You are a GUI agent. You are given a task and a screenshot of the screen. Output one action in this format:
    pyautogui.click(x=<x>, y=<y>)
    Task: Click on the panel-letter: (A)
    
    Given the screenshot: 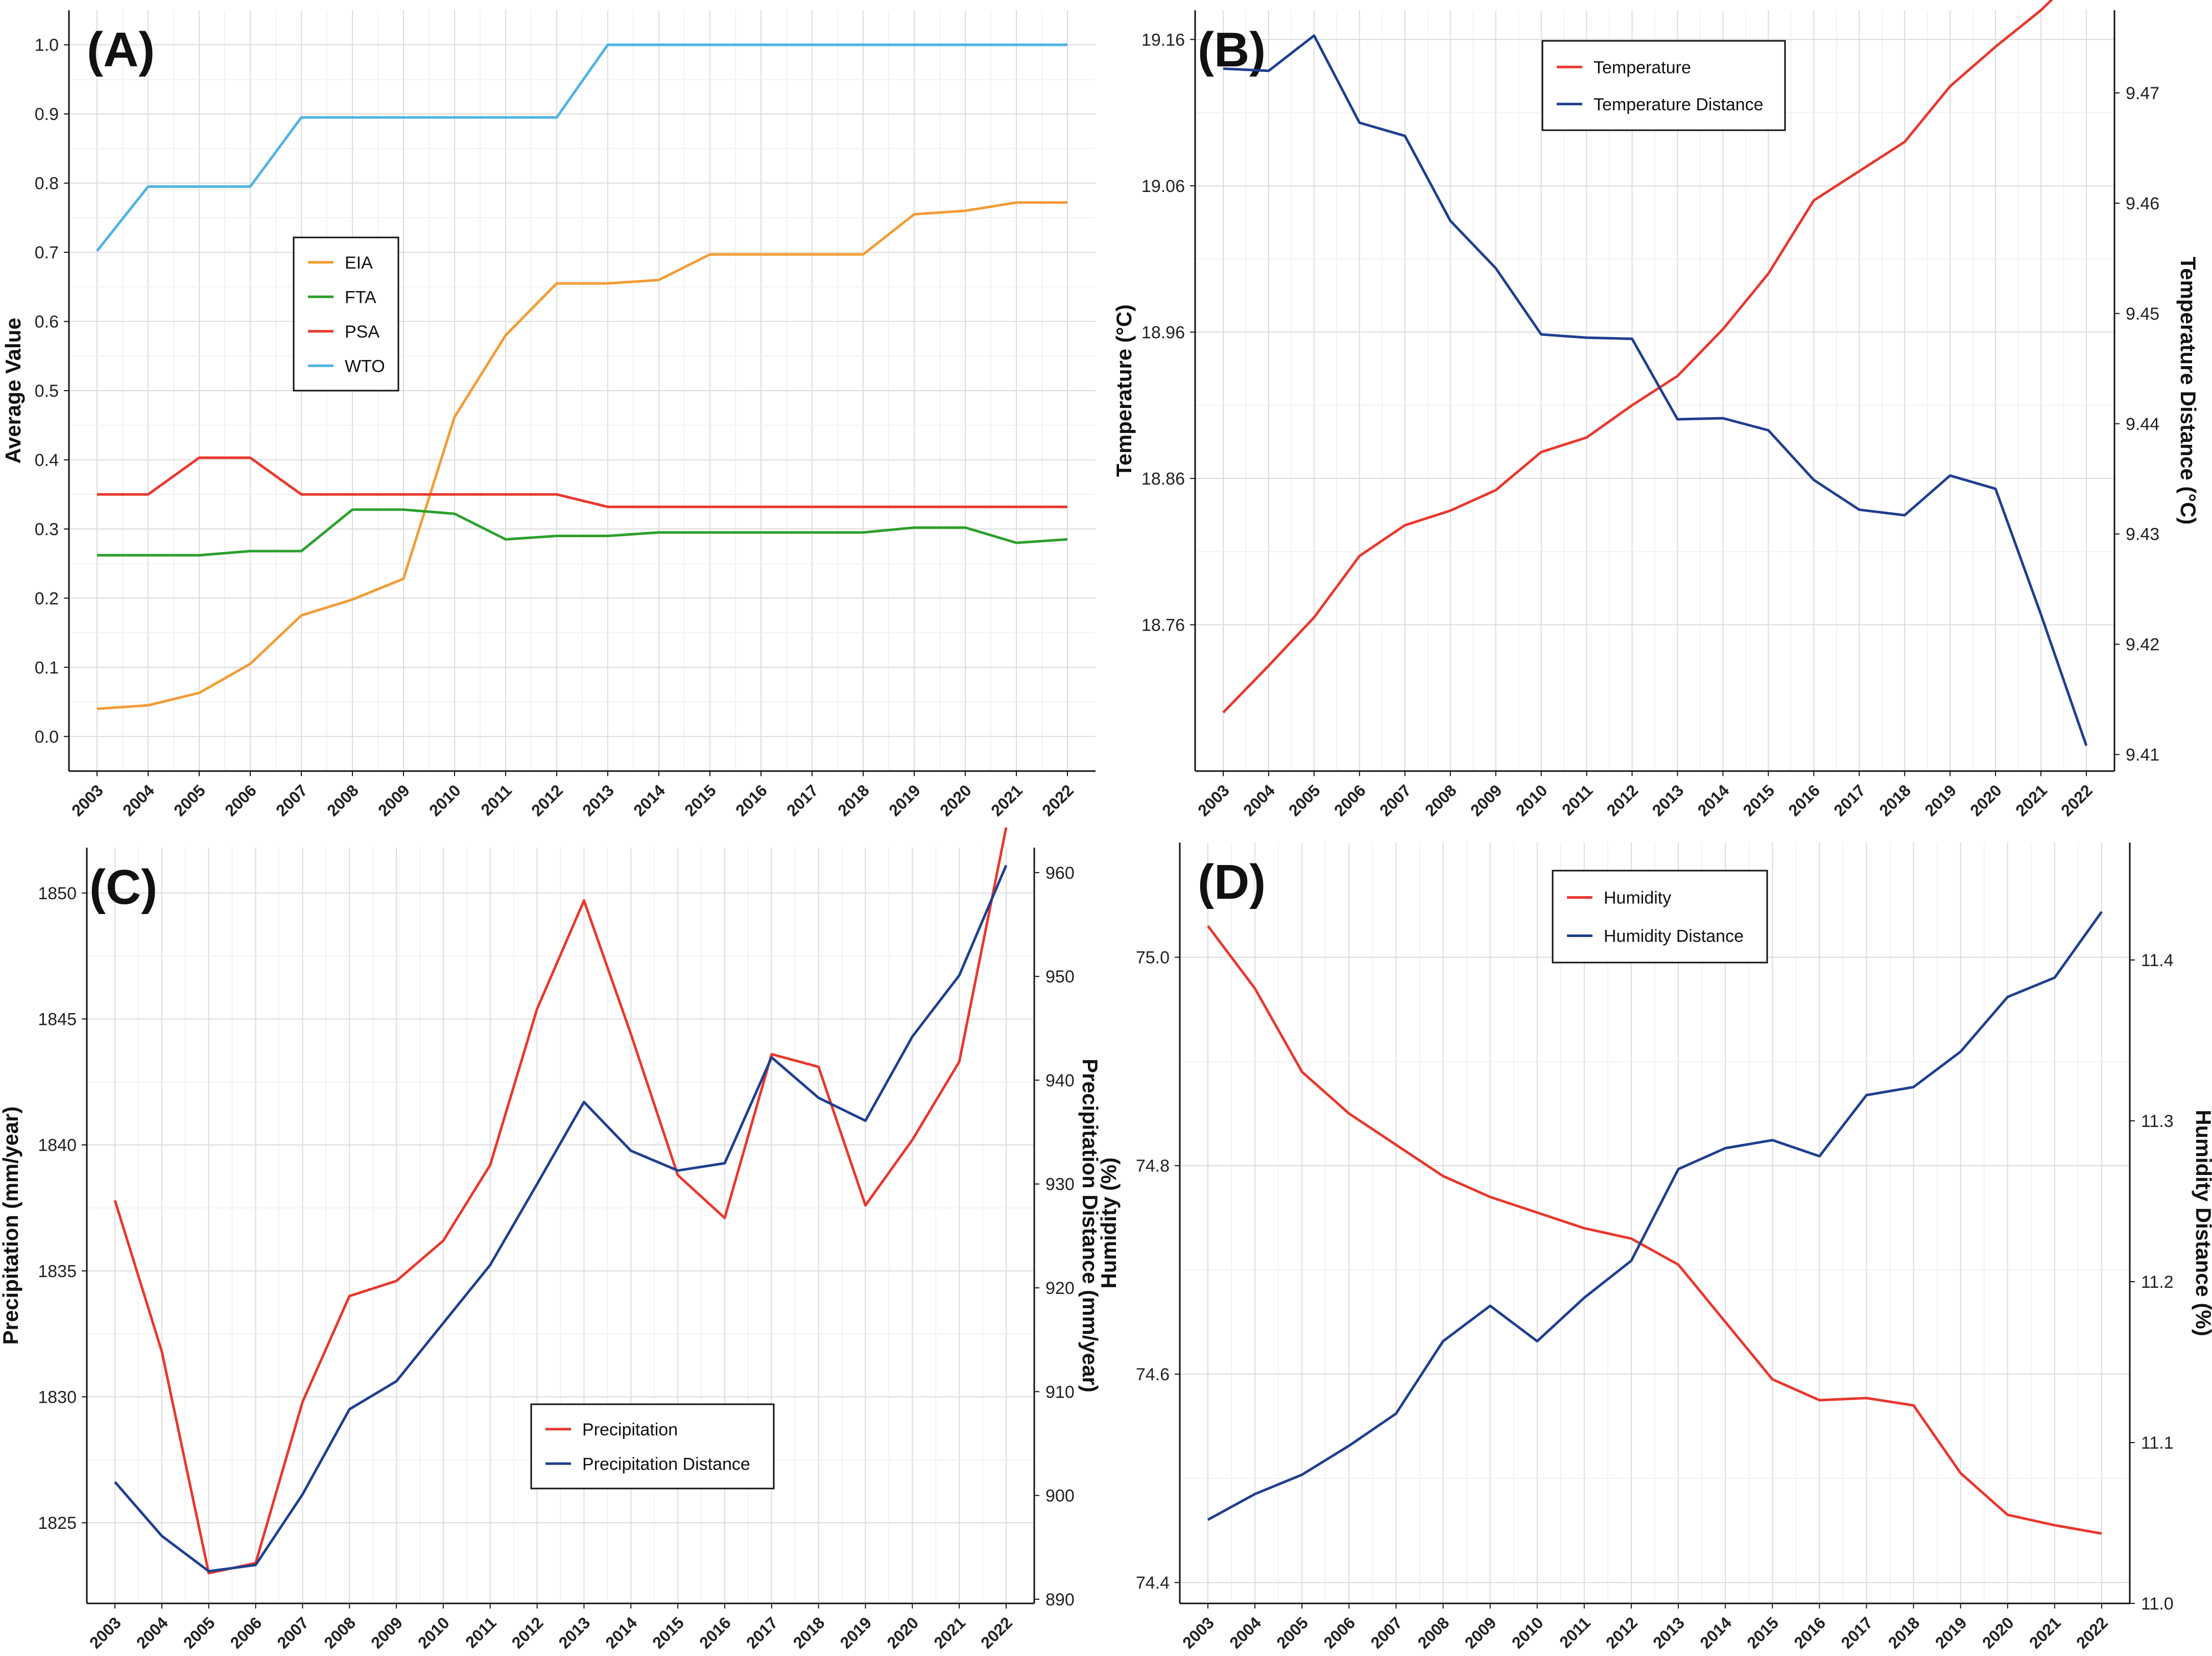 What is the action you would take?
    pyautogui.click(x=121, y=49)
    